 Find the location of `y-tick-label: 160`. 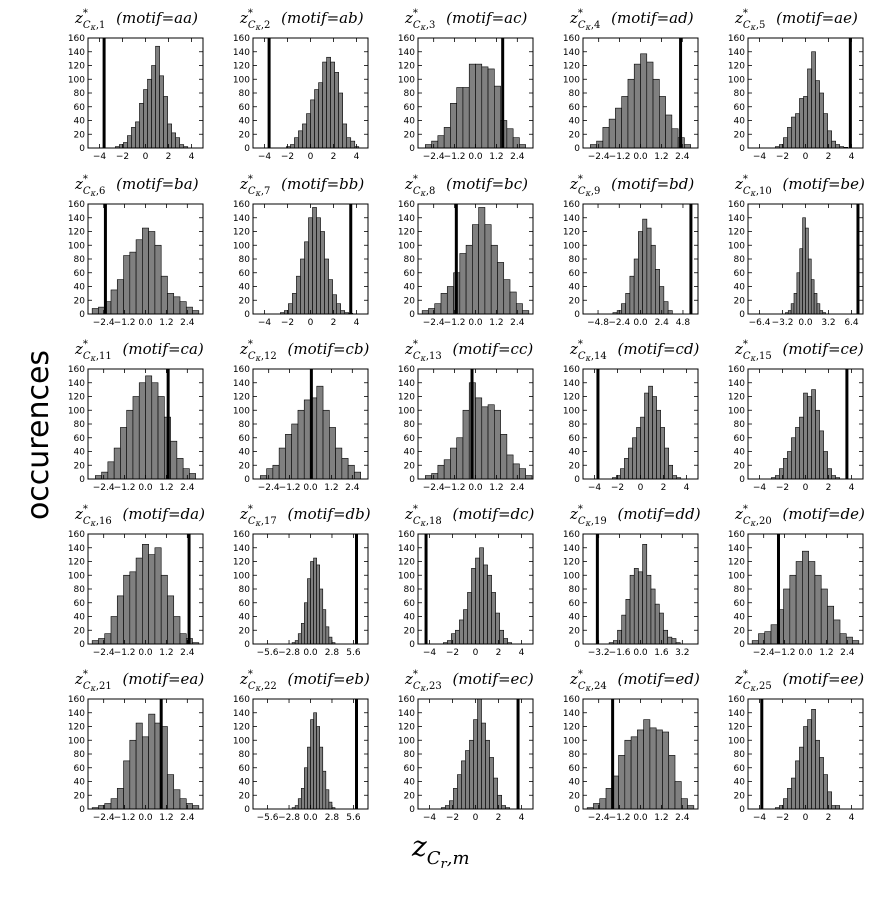

y-tick-label: 160 is located at coordinates (76, 700).